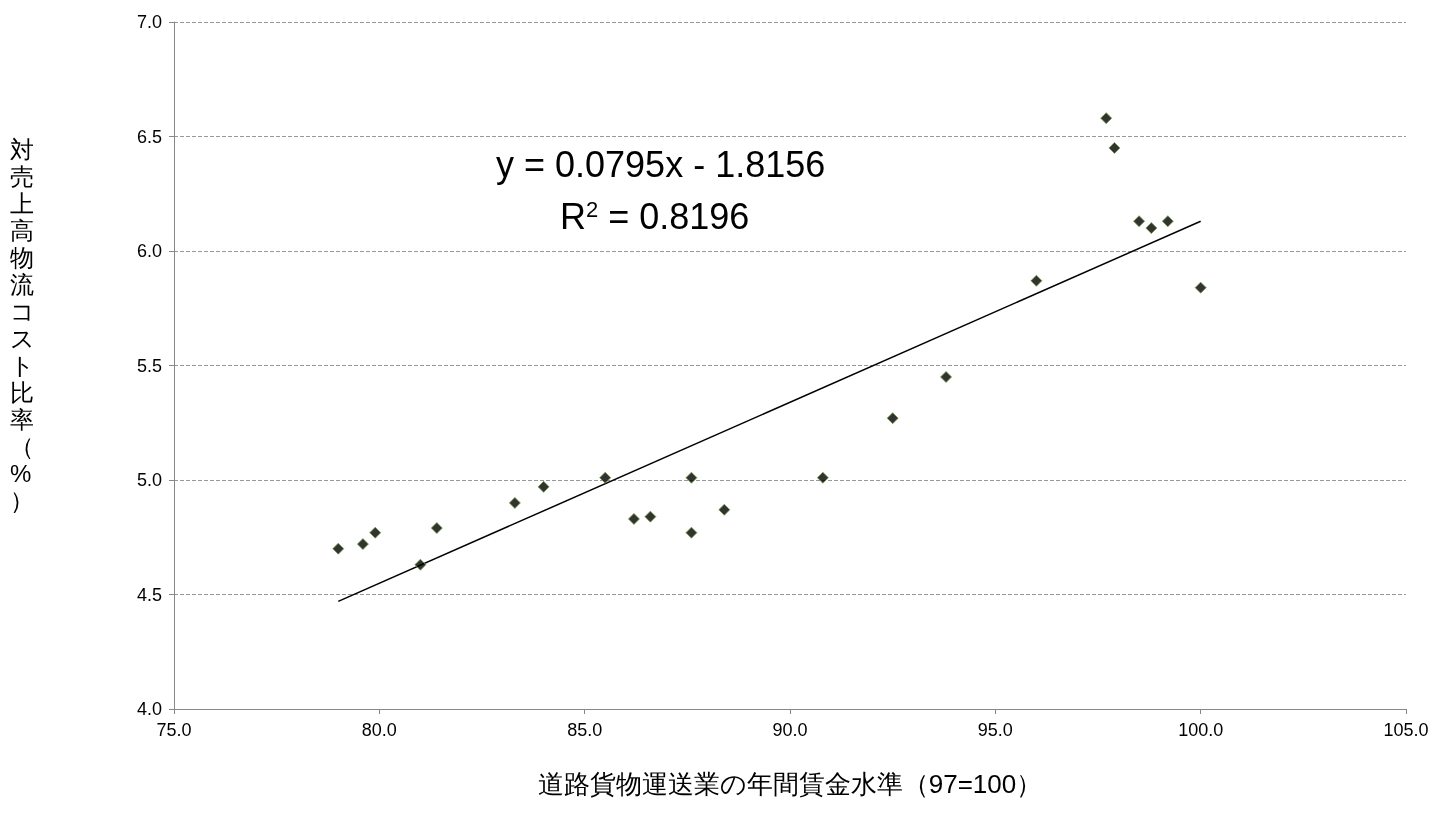  Describe the element at coordinates (174, 730) in the screenshot. I see `x-tick-label: 75.0` at that location.